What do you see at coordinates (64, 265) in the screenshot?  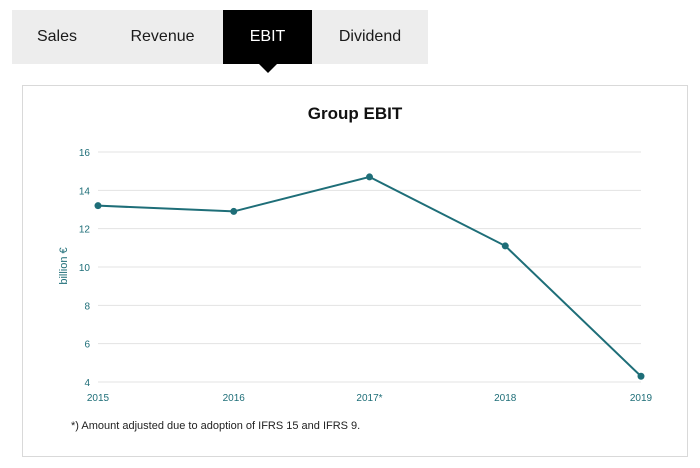 I see `y-axis-label: billion €` at bounding box center [64, 265].